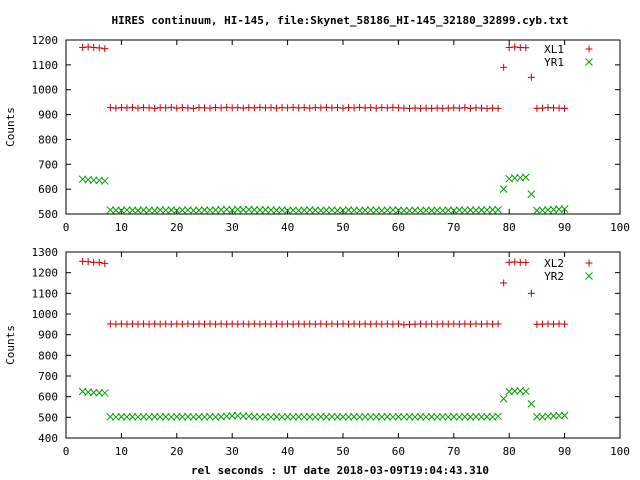 This screenshot has height=480, width=640. I want to click on legend-label-xl2: XL2, so click(554, 263).